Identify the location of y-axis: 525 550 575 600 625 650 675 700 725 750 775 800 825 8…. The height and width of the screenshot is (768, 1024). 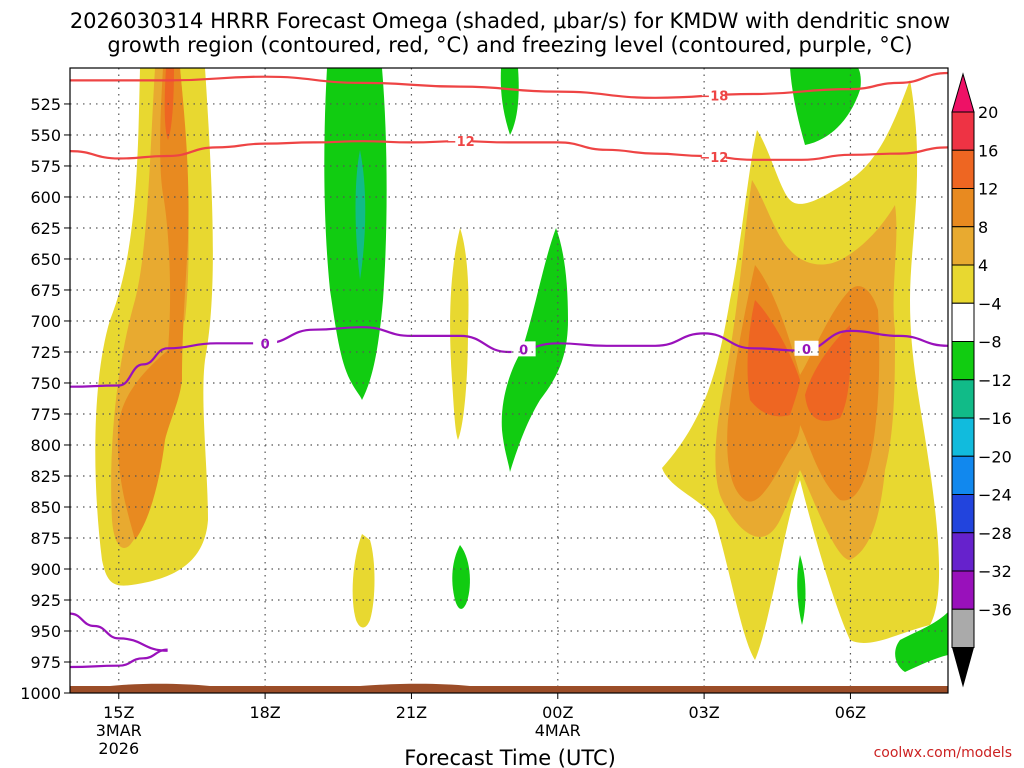
(45, 399).